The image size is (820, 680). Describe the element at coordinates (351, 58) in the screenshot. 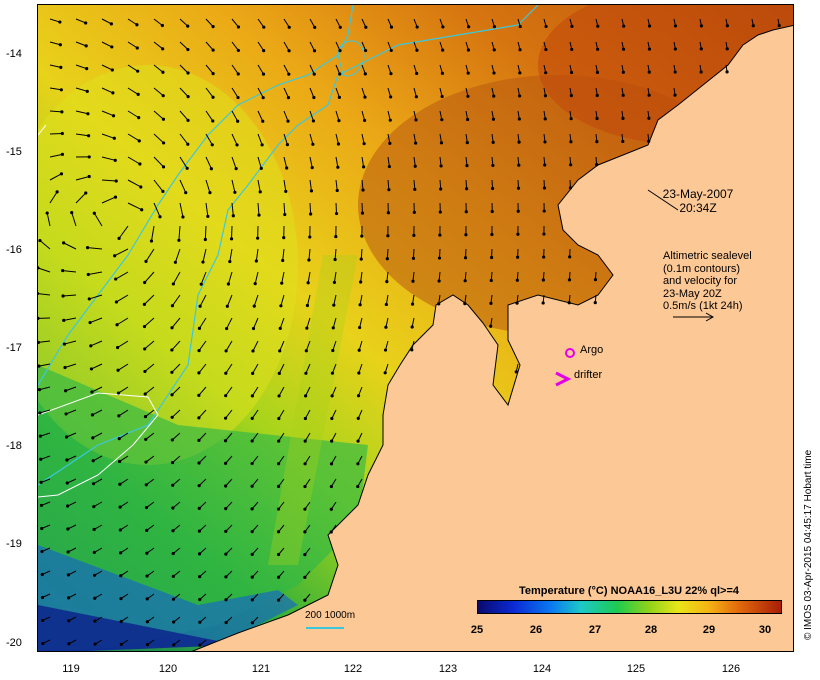

I see `depth-contour-1000m` at that location.